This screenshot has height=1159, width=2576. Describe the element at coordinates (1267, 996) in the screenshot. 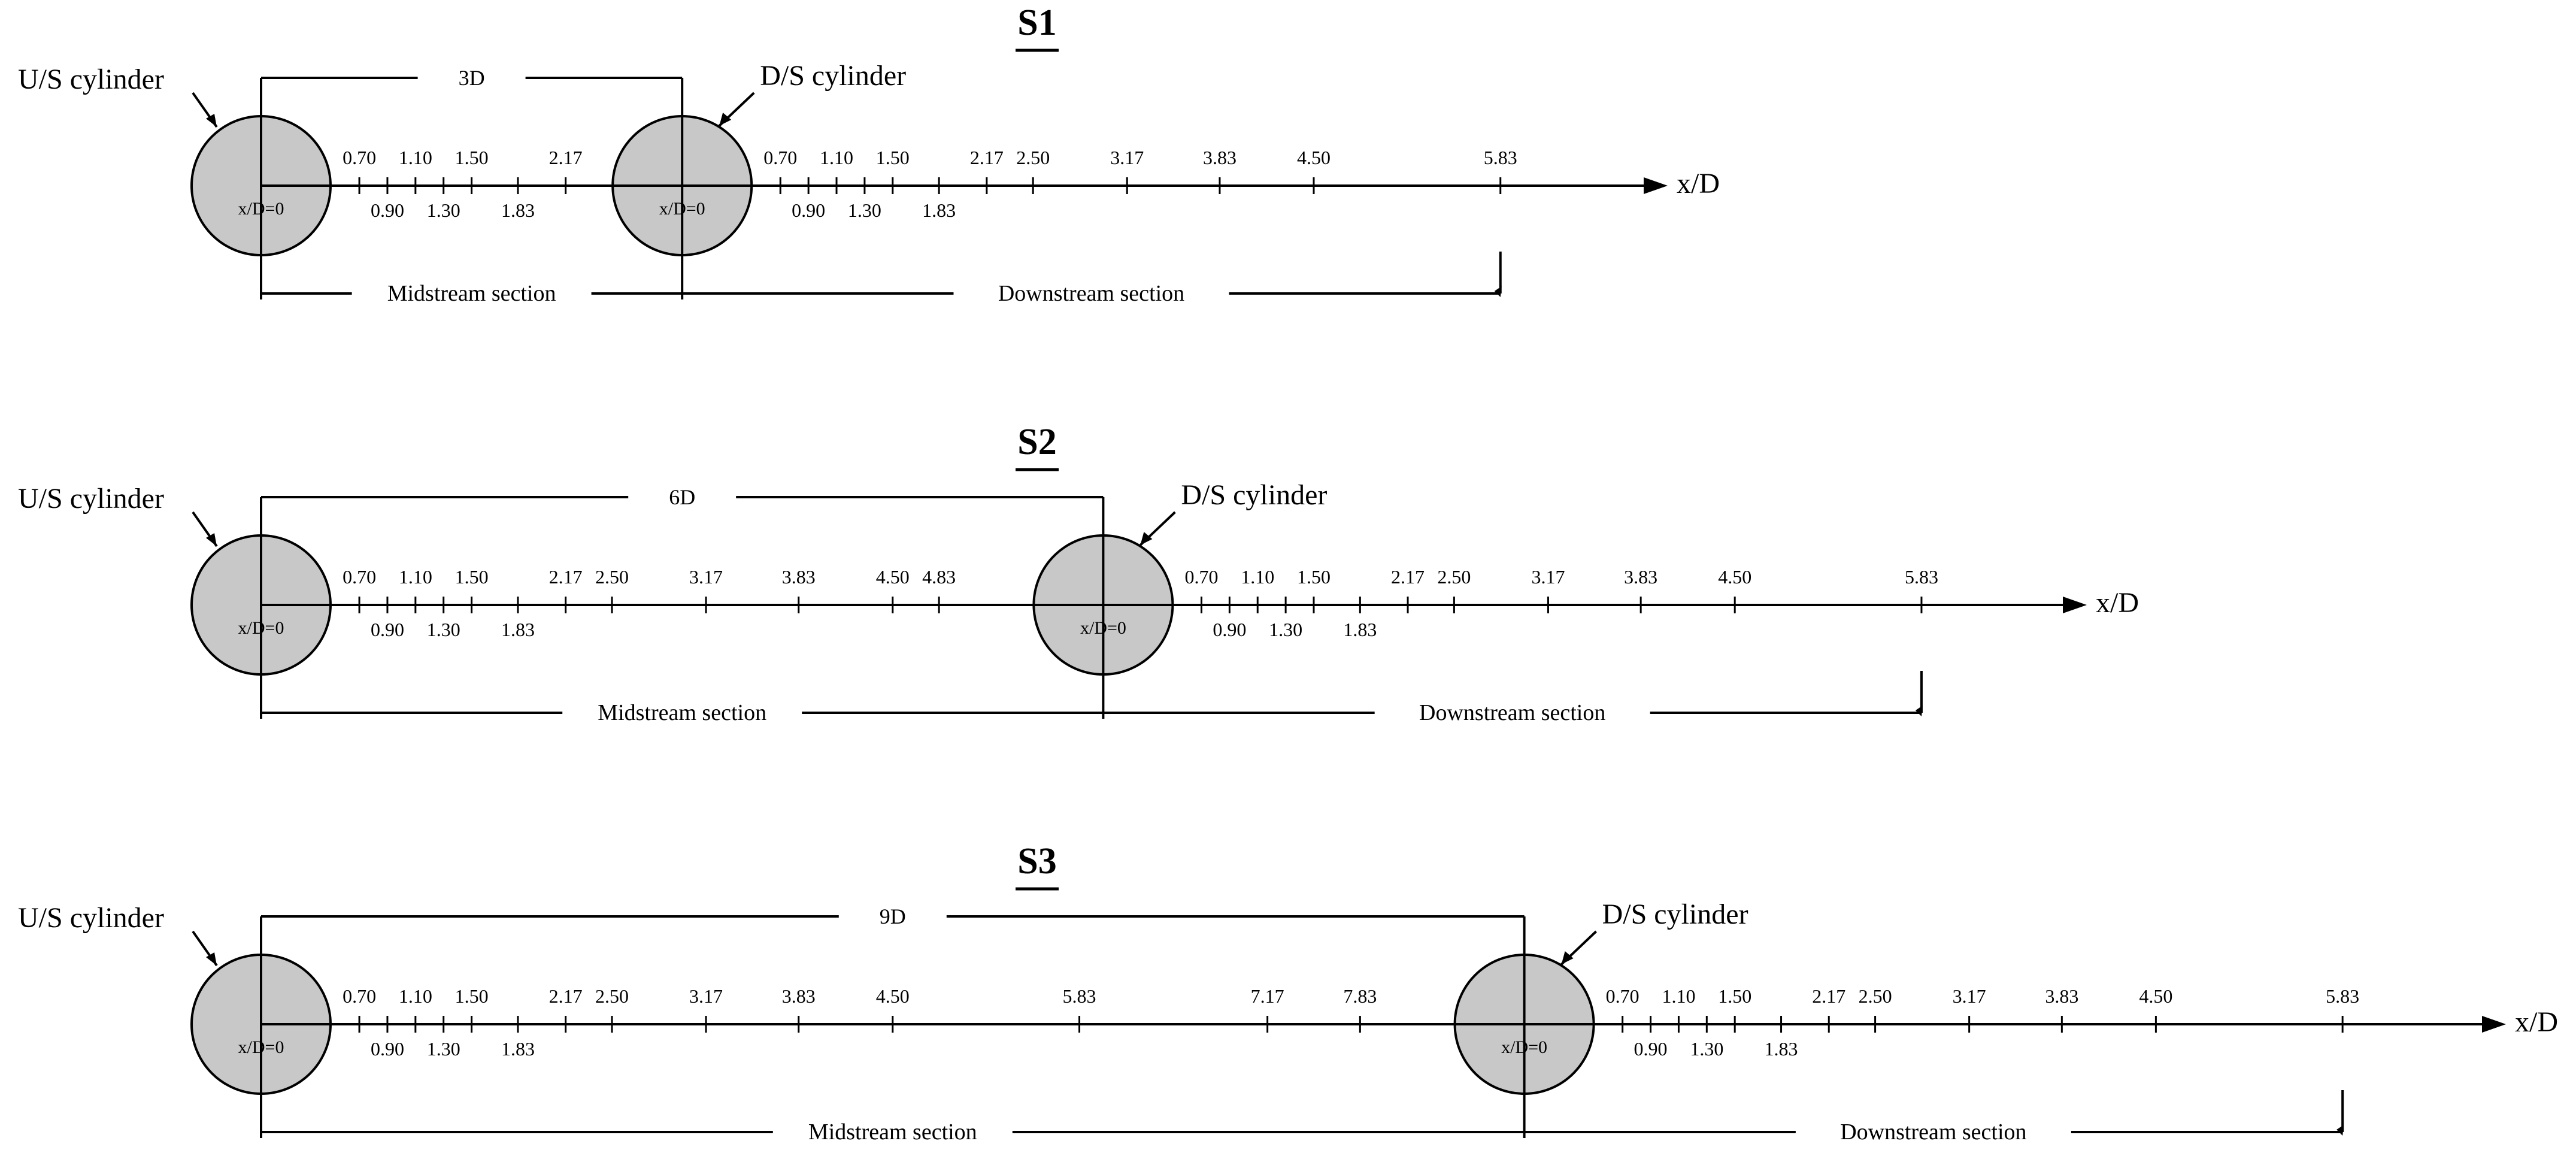

I see `midstream-tick-label: 7.17` at that location.